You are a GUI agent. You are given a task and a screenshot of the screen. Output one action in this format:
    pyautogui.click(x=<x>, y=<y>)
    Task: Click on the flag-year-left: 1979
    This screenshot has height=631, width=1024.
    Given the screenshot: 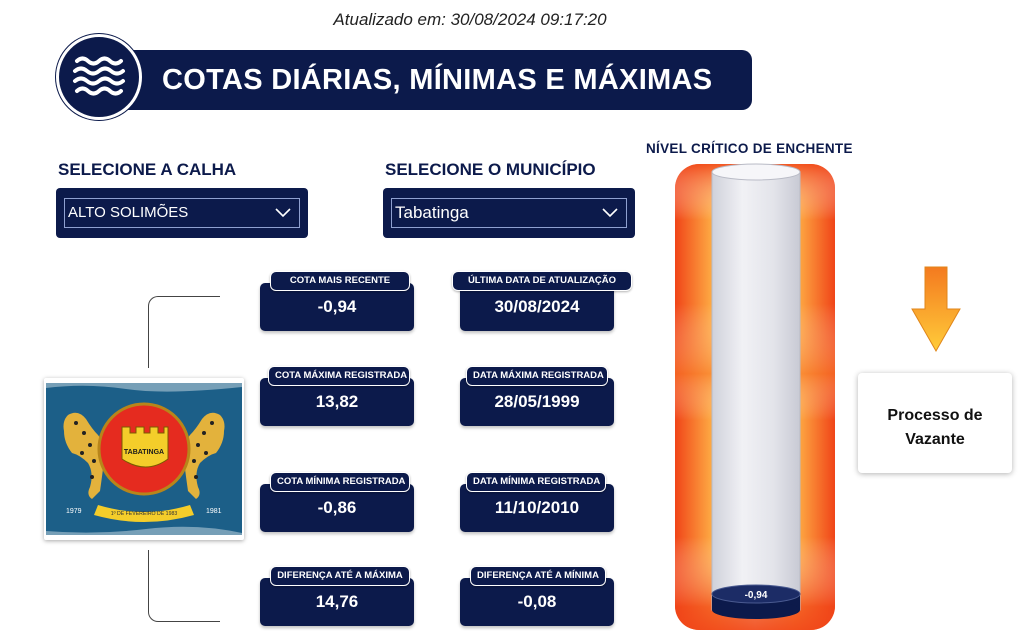 What is the action you would take?
    pyautogui.click(x=74, y=511)
    